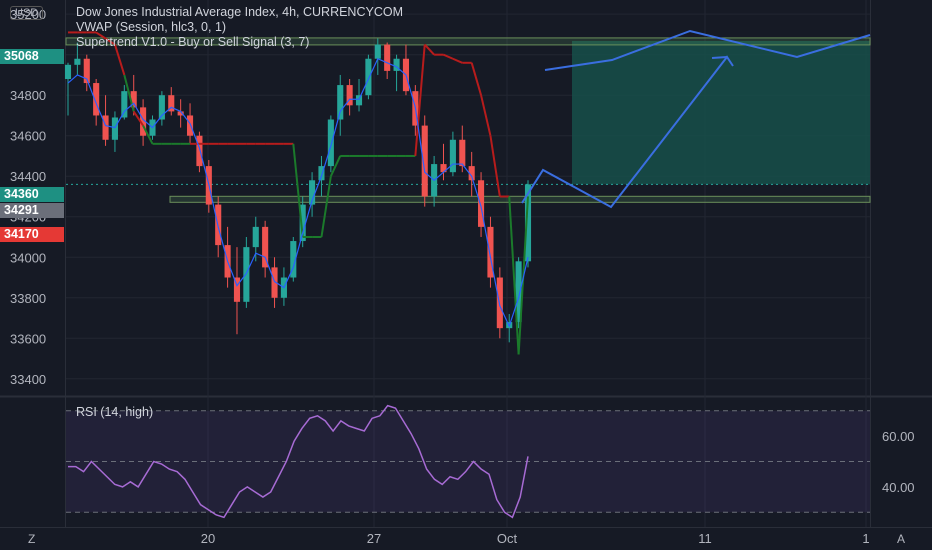 The height and width of the screenshot is (550, 932). What do you see at coordinates (468, 41) in the screenshot?
I see `resistance-level` at bounding box center [468, 41].